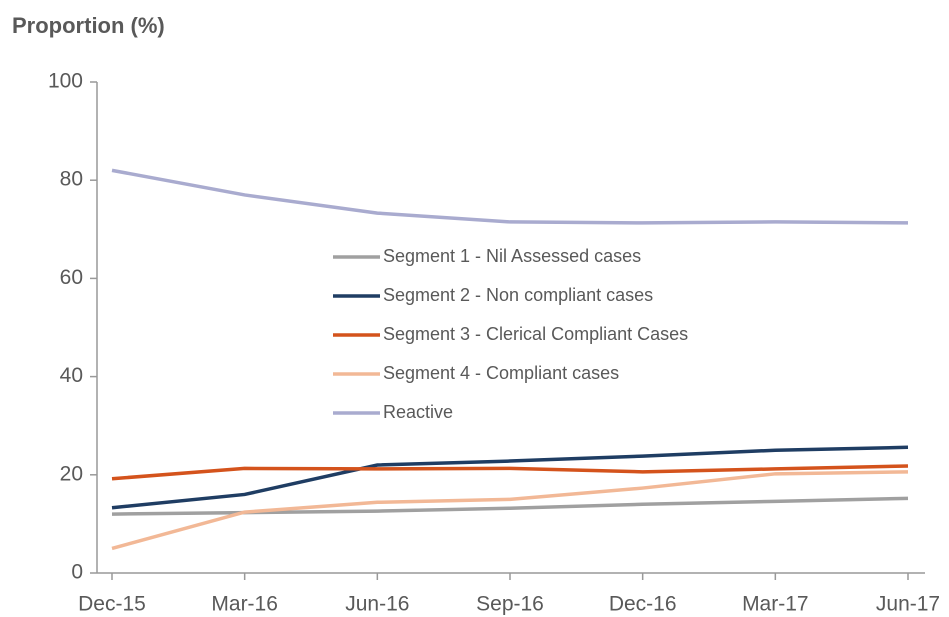  Describe the element at coordinates (775, 604) in the screenshot. I see `x-tick-label: Mar-17` at that location.